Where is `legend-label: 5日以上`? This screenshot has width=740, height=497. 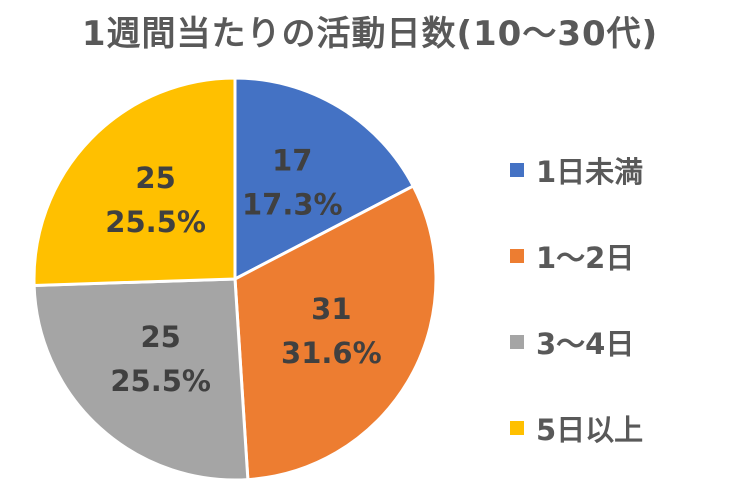 legend-label: 5日以上 is located at coordinates (590, 430).